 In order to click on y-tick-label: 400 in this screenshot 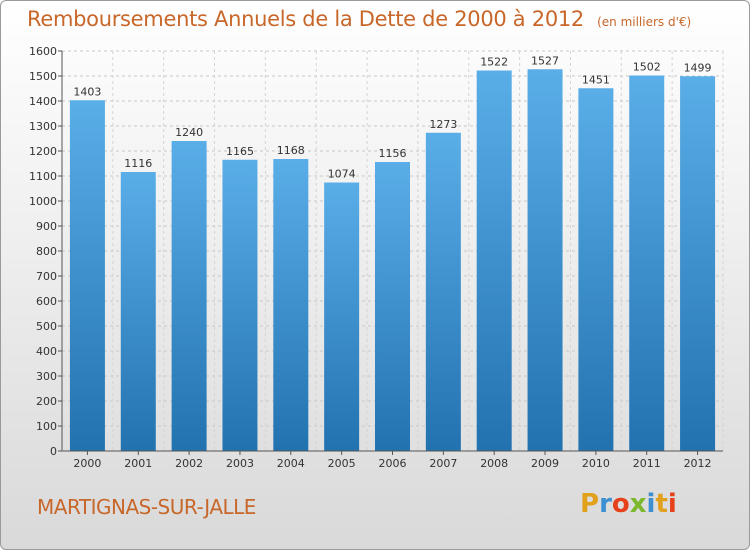, I will do `click(46, 351)`.